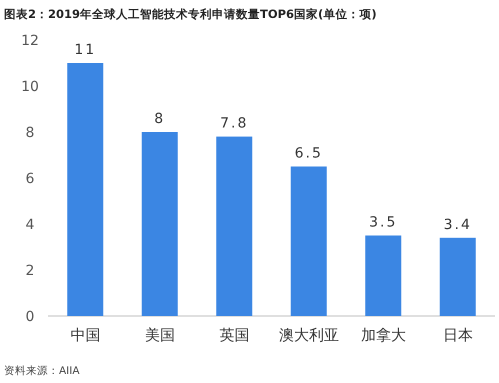  I want to click on data-label: 7.8, so click(234, 124).